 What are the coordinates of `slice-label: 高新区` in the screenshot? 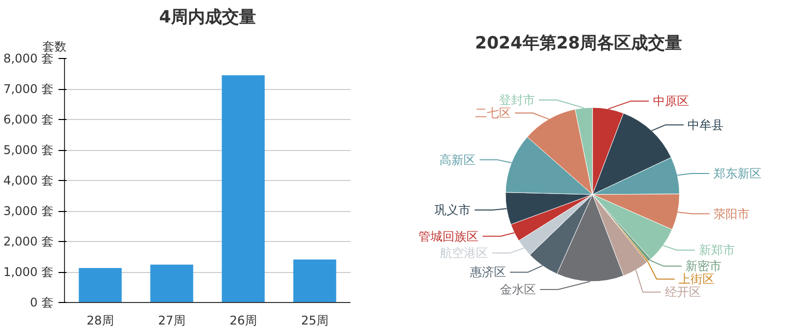 It's located at (458, 159).